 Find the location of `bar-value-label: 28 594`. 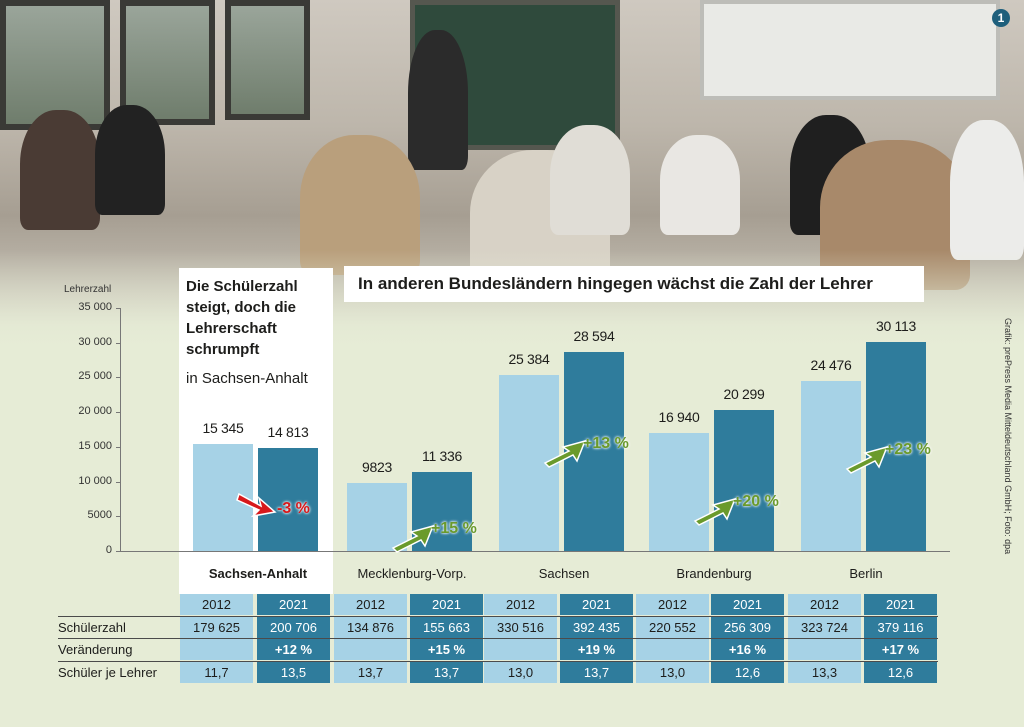

bar-value-label: 28 594 is located at coordinates (594, 336).